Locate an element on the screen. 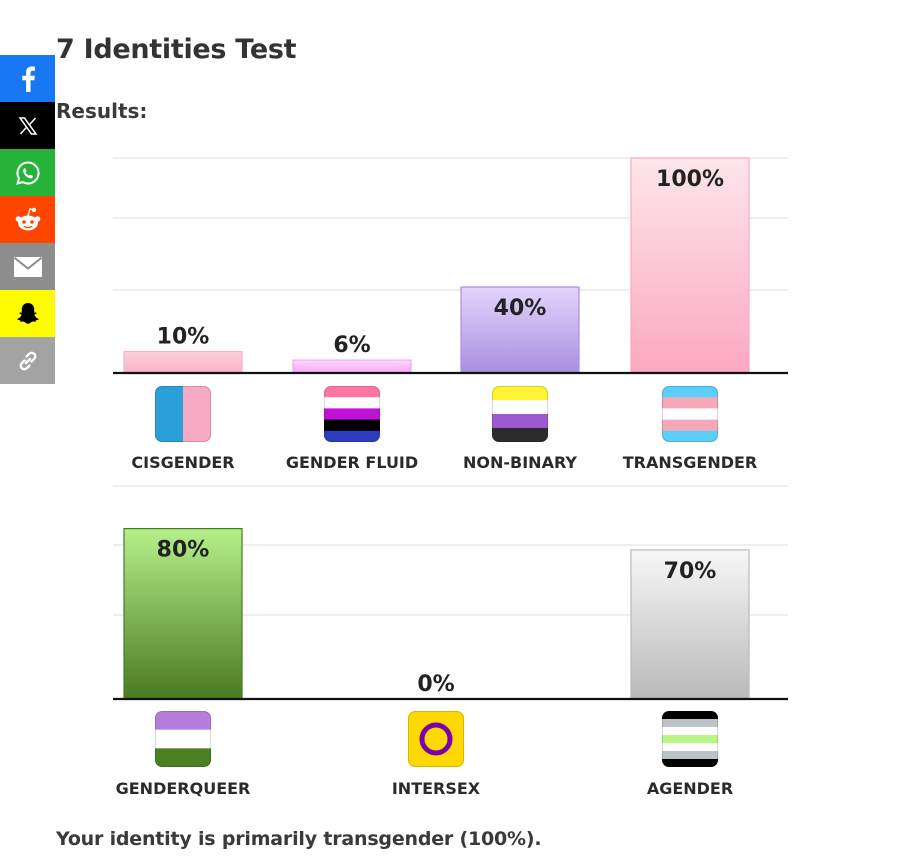 The image size is (900, 862). category-label: CISGENDER is located at coordinates (182, 462).